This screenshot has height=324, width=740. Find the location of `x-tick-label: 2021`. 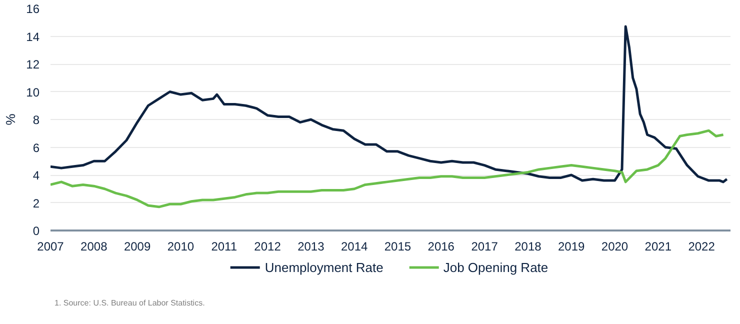

x-tick-label: 2021 is located at coordinates (658, 247).